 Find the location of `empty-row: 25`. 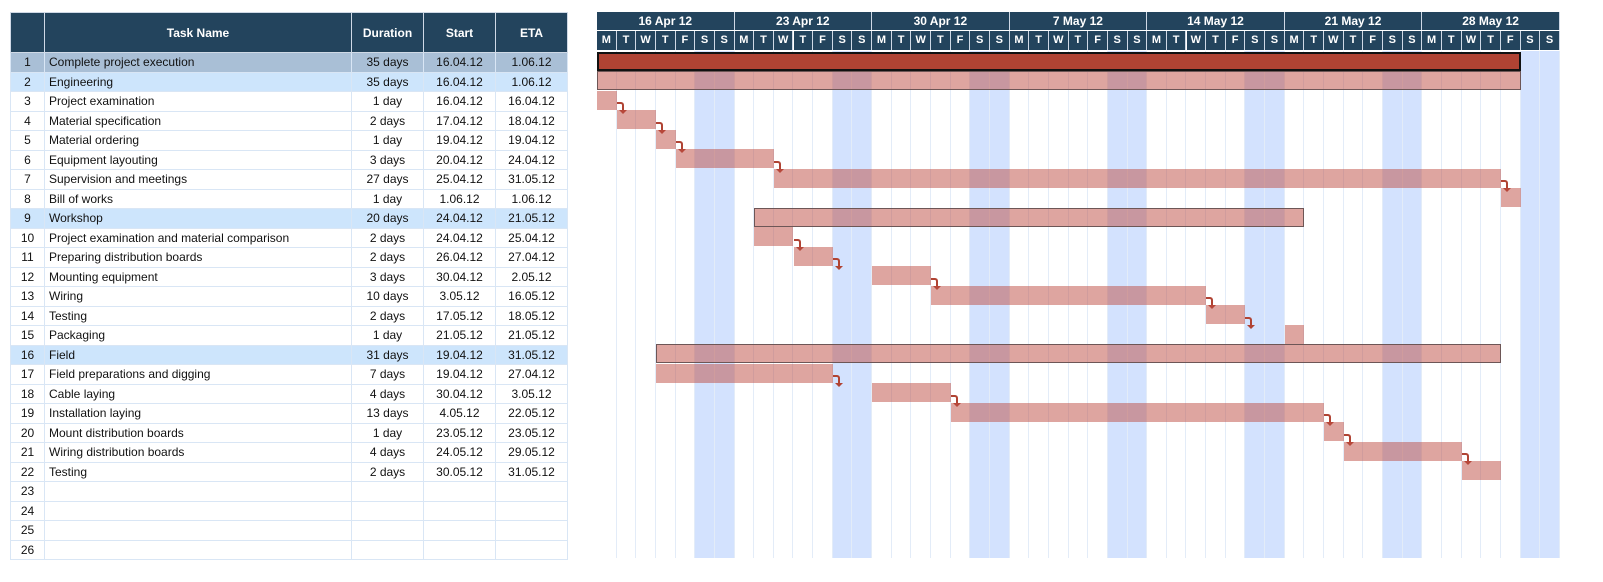

empty-row: 25 is located at coordinates (289, 530).